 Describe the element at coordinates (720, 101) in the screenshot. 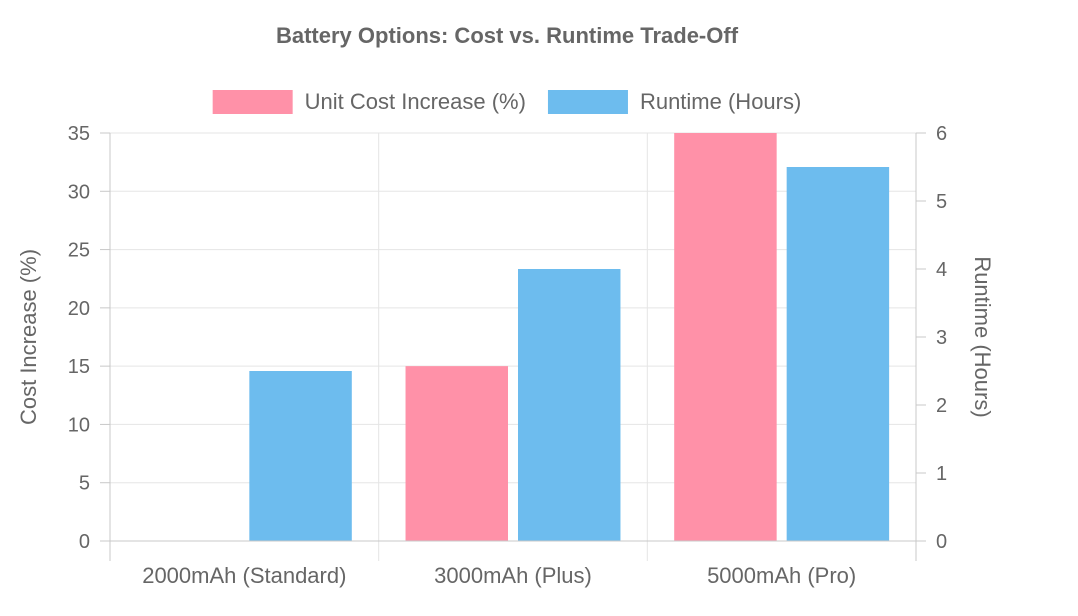

I see `legend-label: Runtime (Hours)` at that location.